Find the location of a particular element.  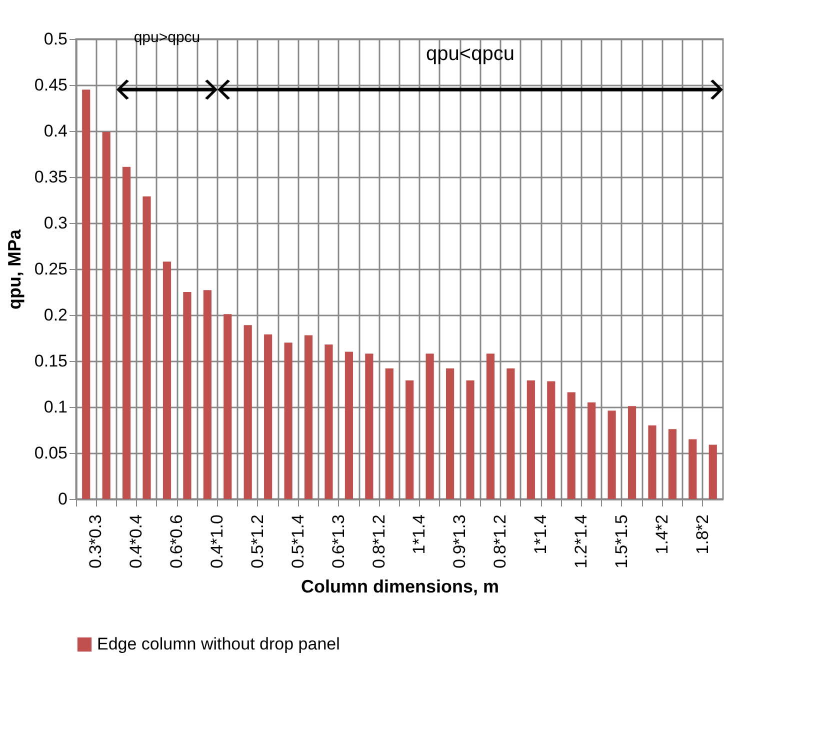

x-tick-label: 0.6*0.6 is located at coordinates (176, 541).